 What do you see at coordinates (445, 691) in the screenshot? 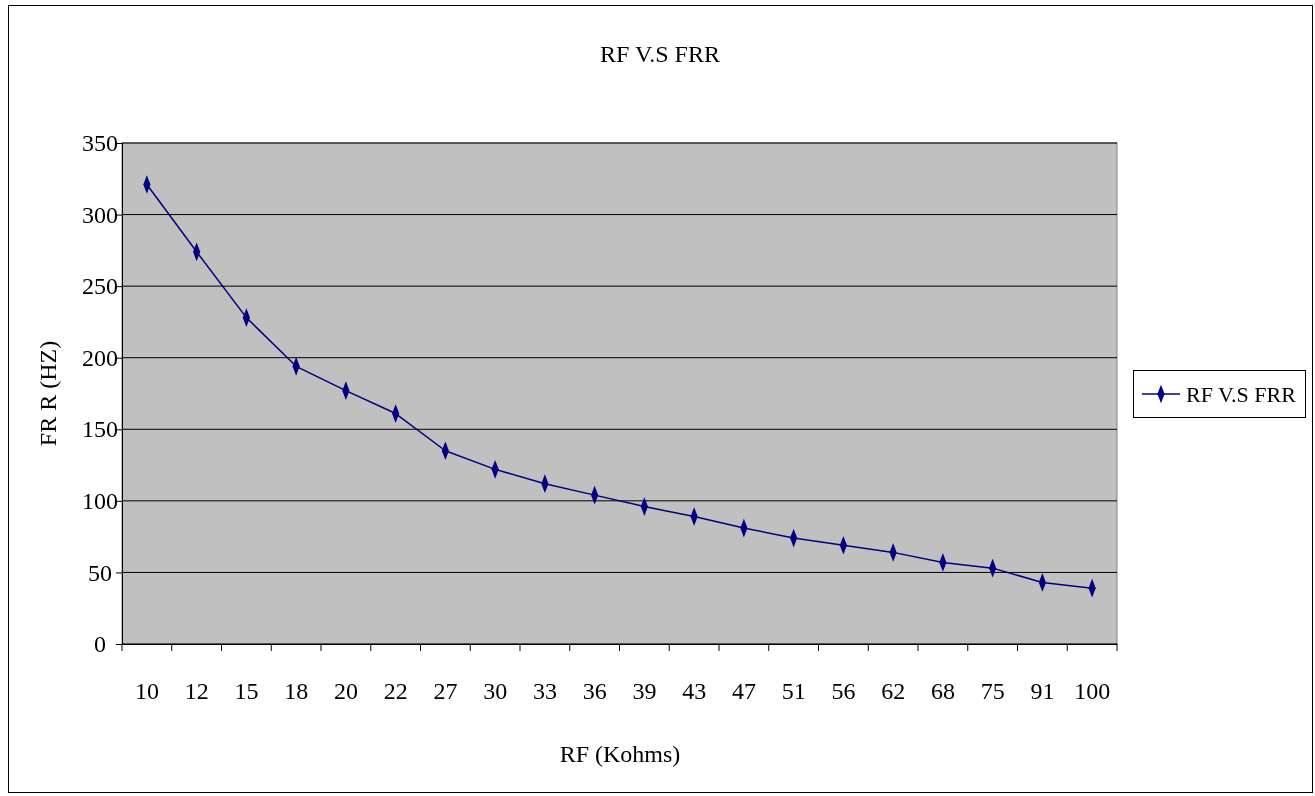
I see `x-tick-label: 27` at bounding box center [445, 691].